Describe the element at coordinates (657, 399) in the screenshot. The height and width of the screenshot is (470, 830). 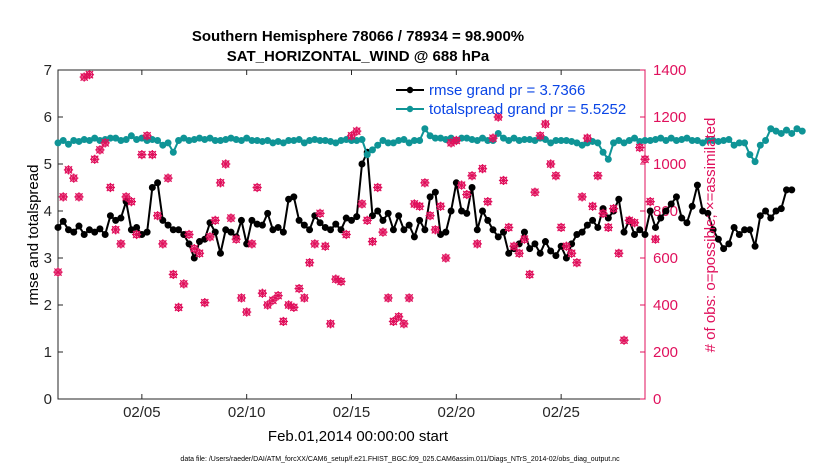
I see `y-right-tick-label: 0` at that location.